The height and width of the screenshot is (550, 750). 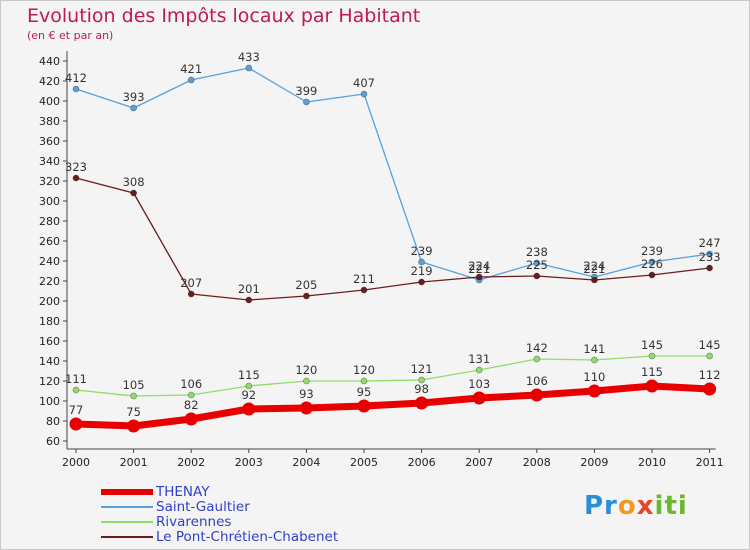 What do you see at coordinates (70, 35) in the screenshot?
I see `chart-subtitle: (en € et par an)` at bounding box center [70, 35].